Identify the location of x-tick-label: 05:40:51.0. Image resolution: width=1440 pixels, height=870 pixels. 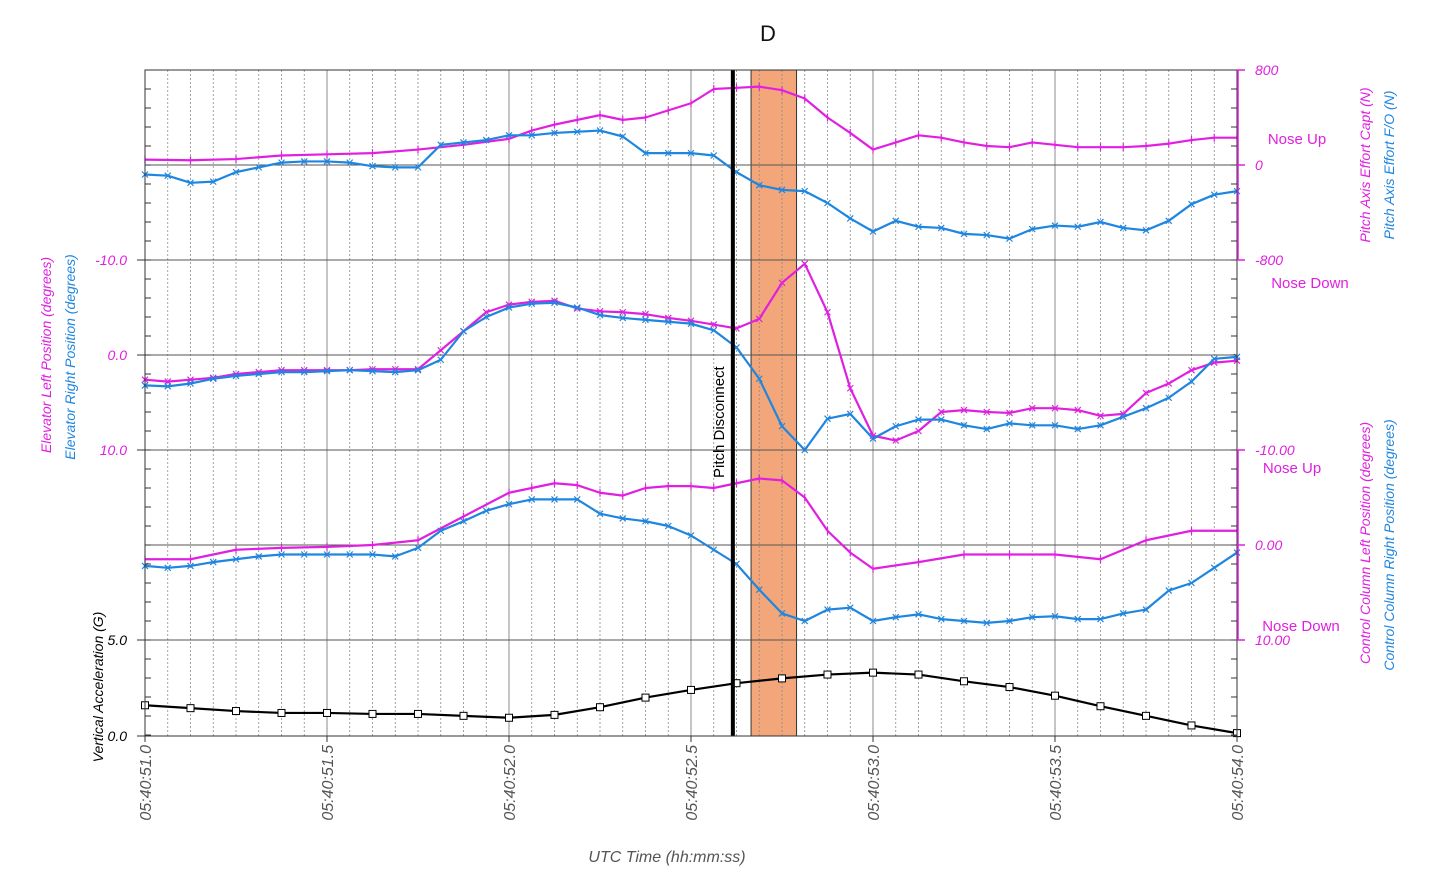
(146, 783).